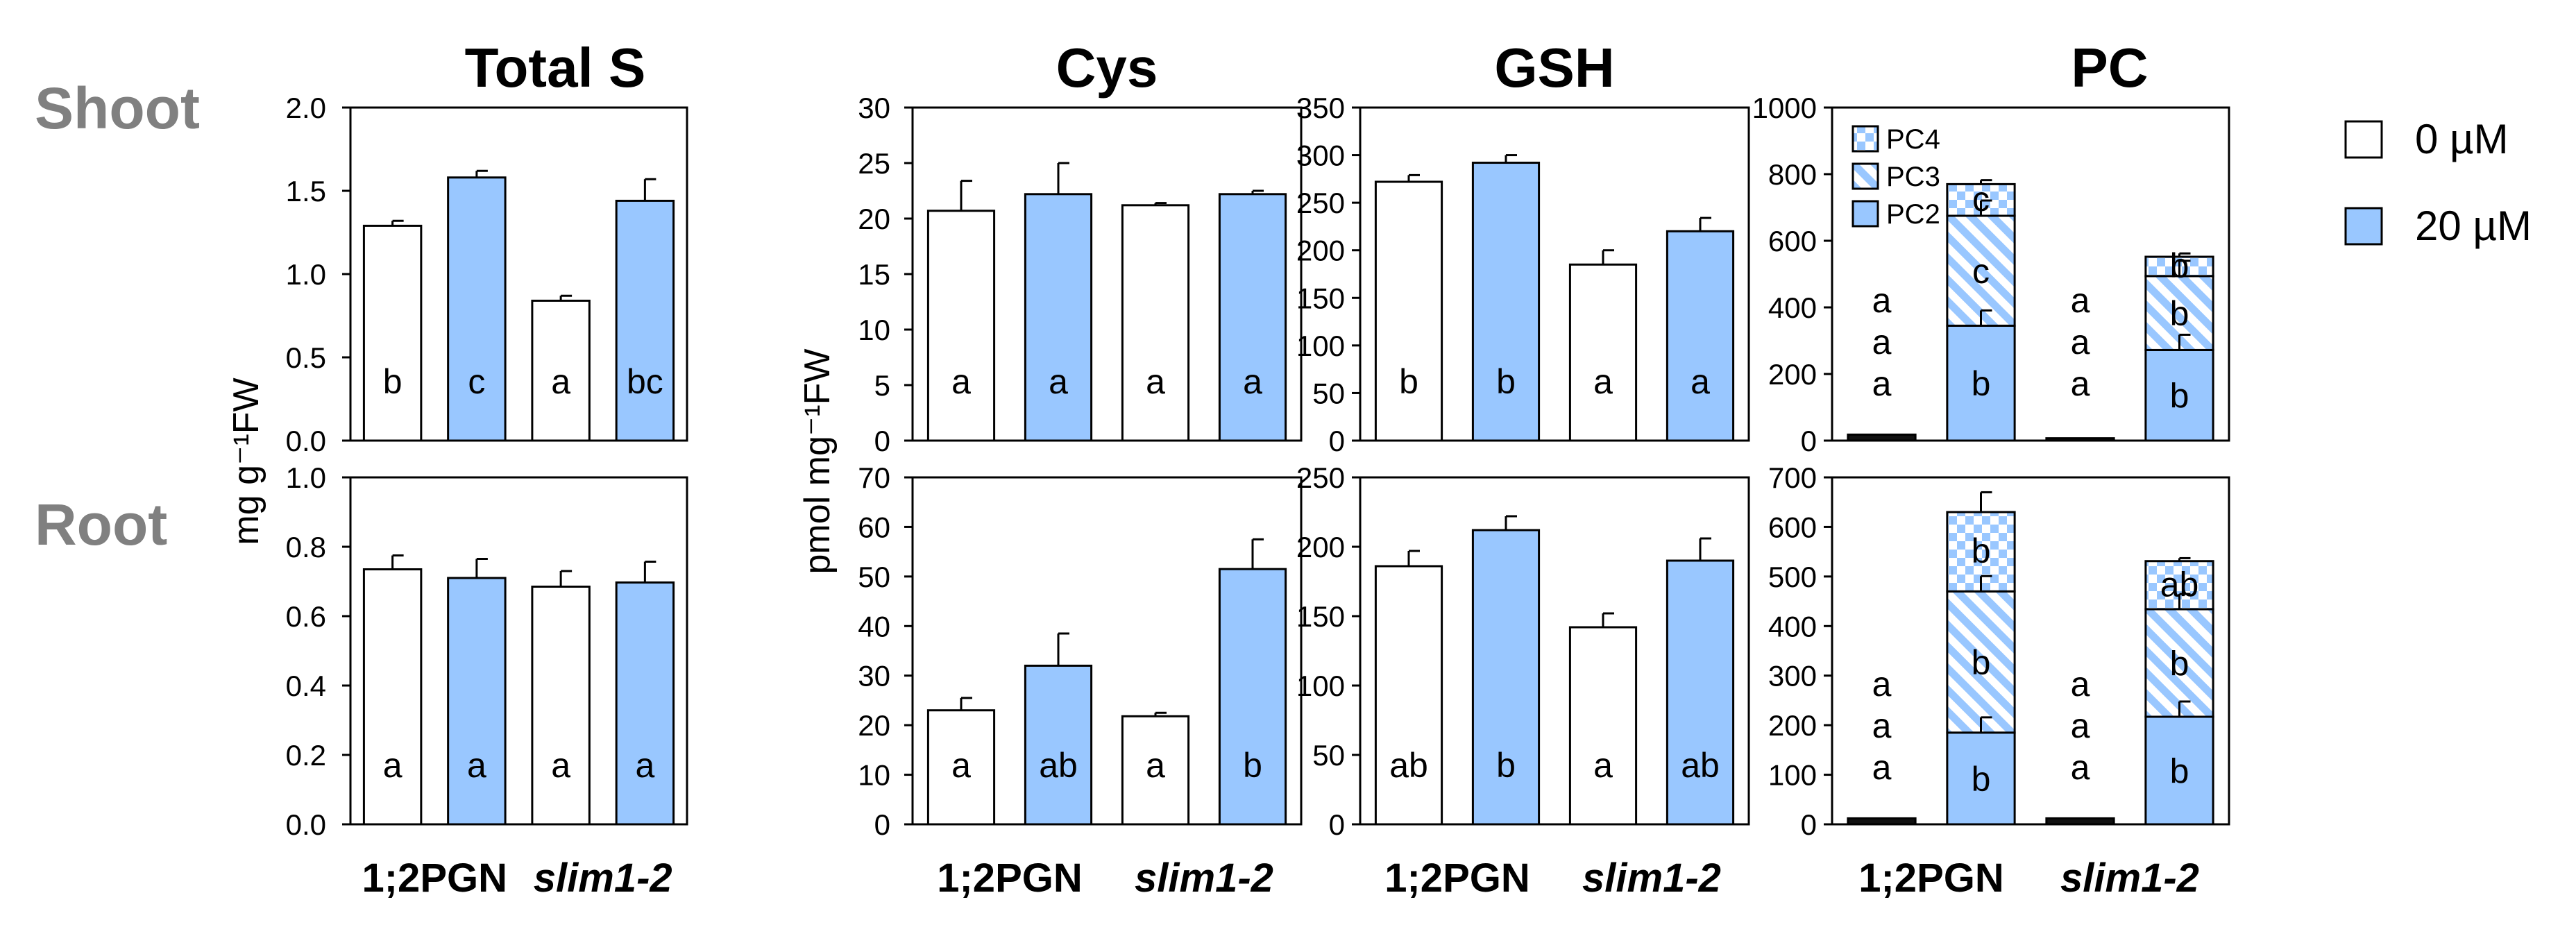 This screenshot has height=927, width=2576. What do you see at coordinates (1792, 241) in the screenshot?
I see `y-tick-label: 600` at bounding box center [1792, 241].